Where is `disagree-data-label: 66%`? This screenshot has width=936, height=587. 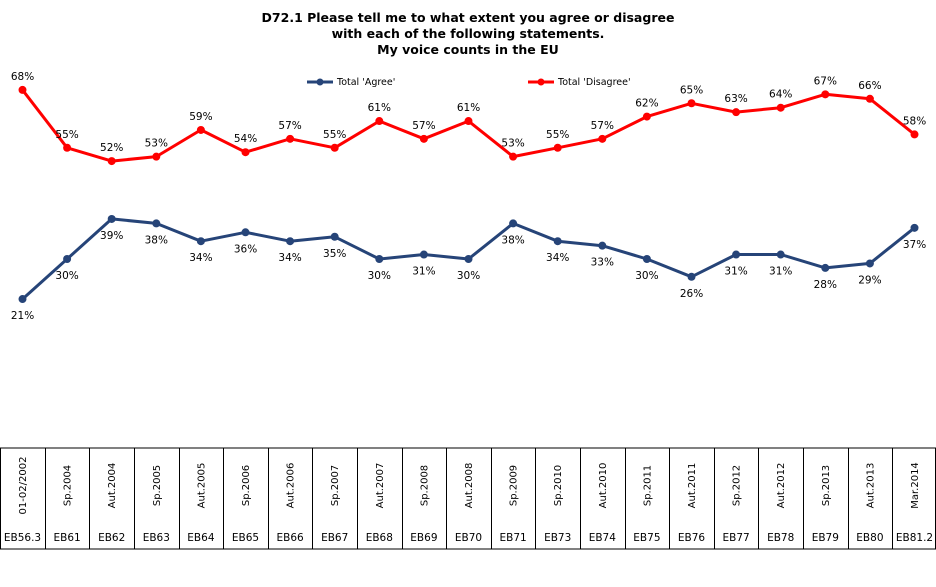
disagree-data-label: 66% is located at coordinates (869, 86).